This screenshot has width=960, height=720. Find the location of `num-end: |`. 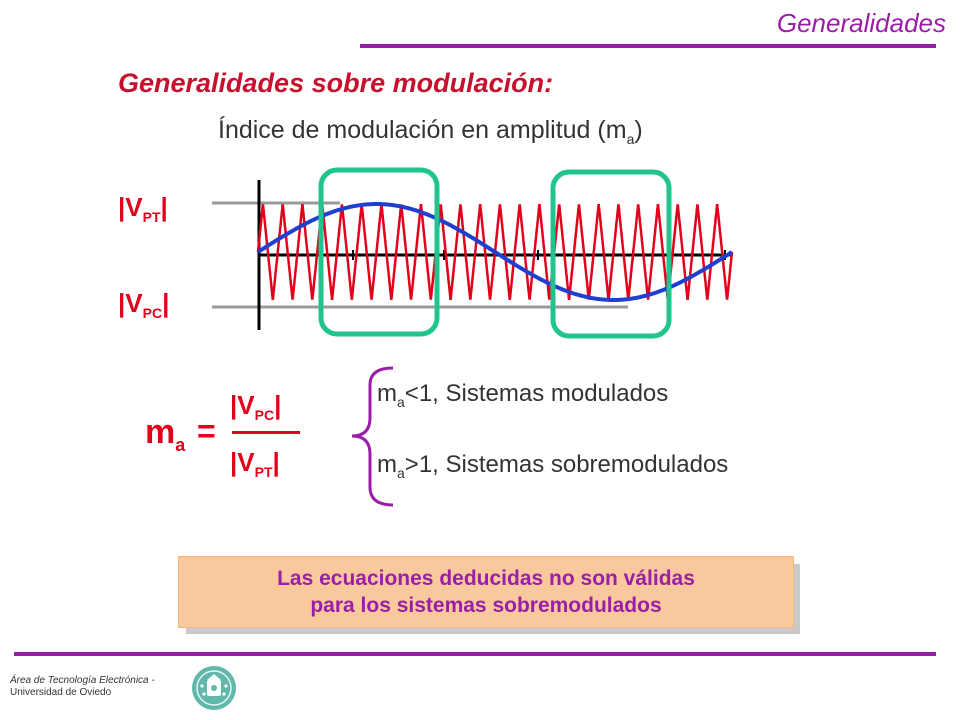

num-end: | is located at coordinates (278, 405).